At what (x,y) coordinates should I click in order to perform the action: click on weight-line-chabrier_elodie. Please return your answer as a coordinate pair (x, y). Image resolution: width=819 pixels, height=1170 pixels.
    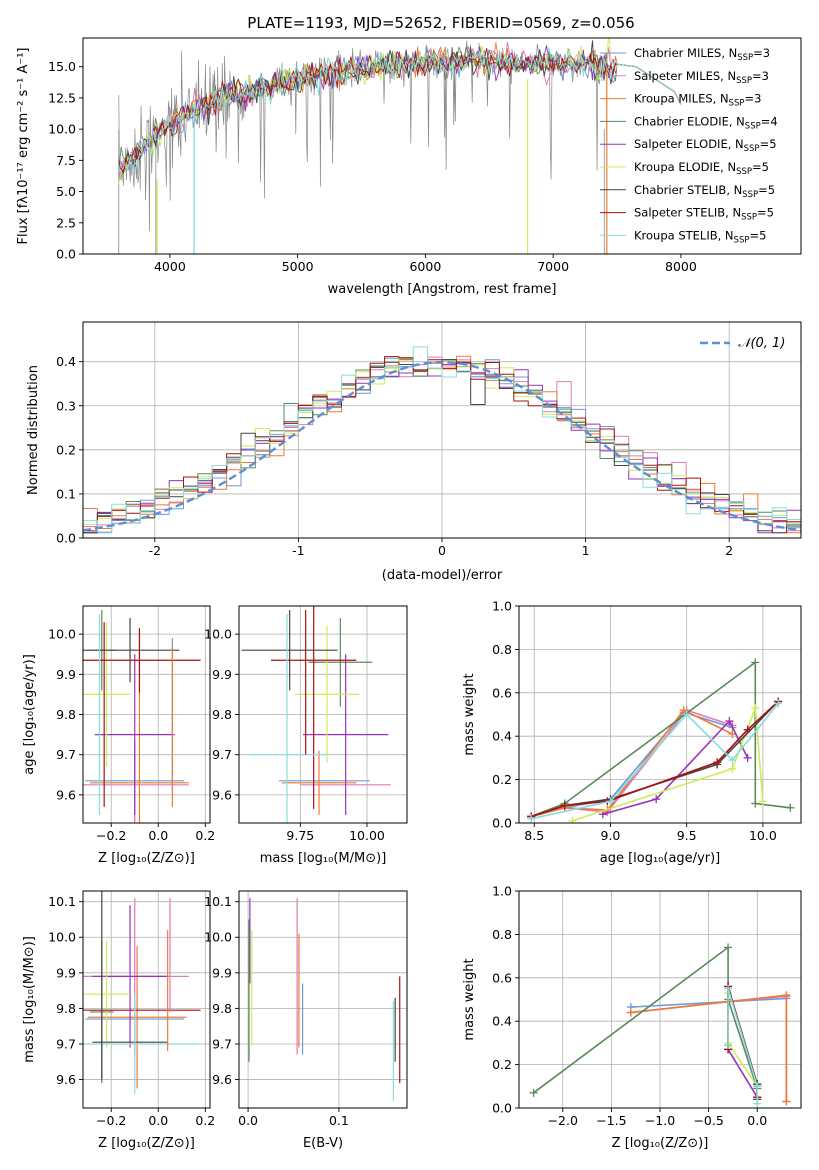
    Looking at the image, I should click on (646, 1022).